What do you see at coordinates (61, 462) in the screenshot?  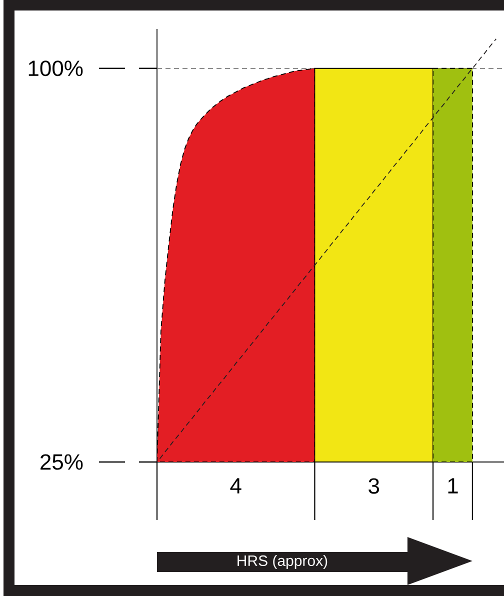 I see `y-tick-label: 25%` at bounding box center [61, 462].